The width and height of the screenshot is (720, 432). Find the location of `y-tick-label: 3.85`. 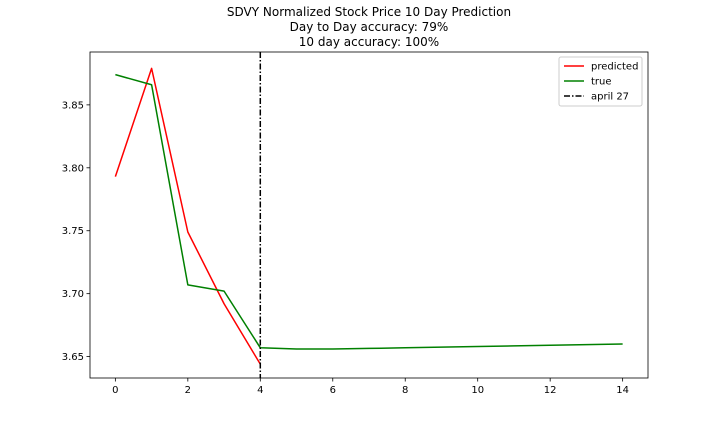

y-tick-label: 3.85 is located at coordinates (73, 105).